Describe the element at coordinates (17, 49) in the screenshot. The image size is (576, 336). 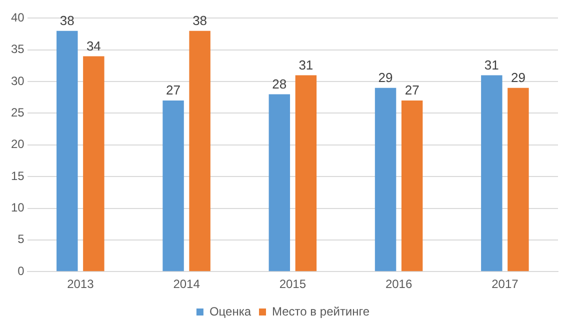
I see `y-tick-label: 35` at that location.